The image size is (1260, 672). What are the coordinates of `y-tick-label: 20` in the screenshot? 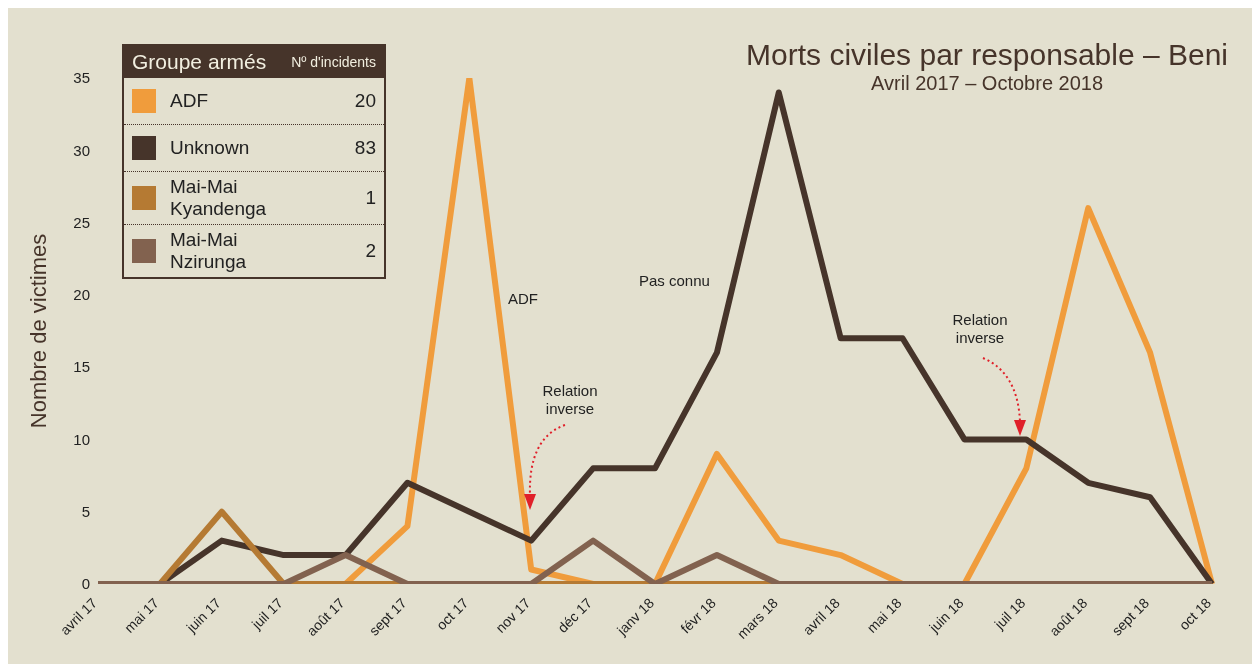 It's located at (81, 295).